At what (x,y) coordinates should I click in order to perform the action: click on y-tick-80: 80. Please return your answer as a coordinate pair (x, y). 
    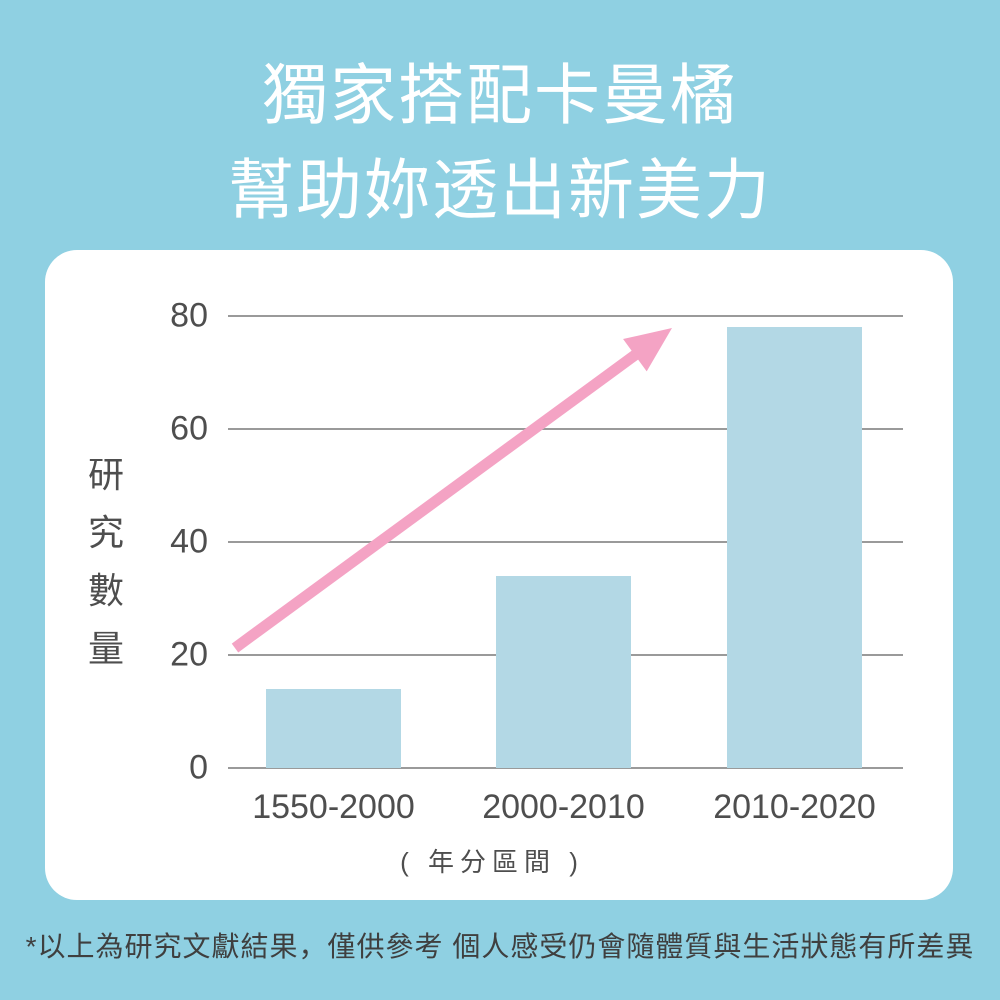
    Looking at the image, I should click on (189, 315).